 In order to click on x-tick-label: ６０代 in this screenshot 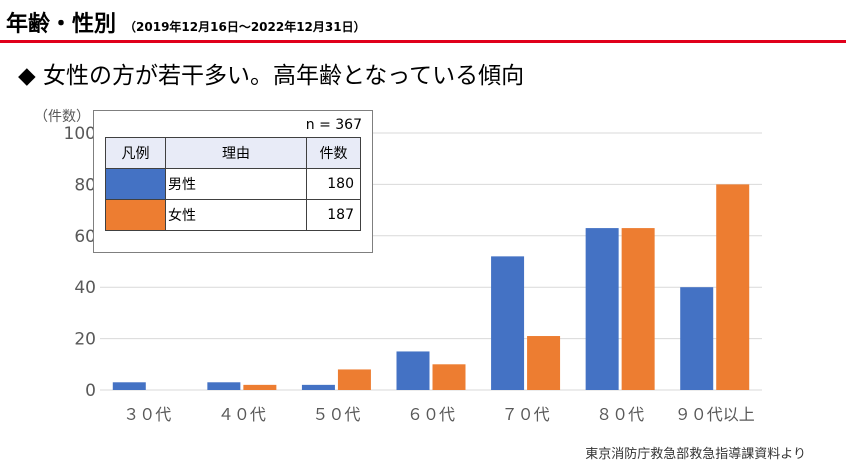, I will do `click(431, 414)`.